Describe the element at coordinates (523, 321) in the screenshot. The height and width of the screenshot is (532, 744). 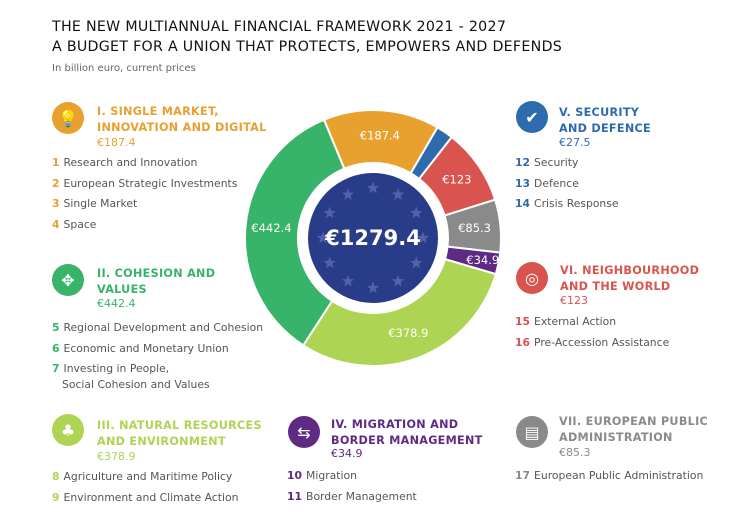
I see `item-number: 15` at that location.